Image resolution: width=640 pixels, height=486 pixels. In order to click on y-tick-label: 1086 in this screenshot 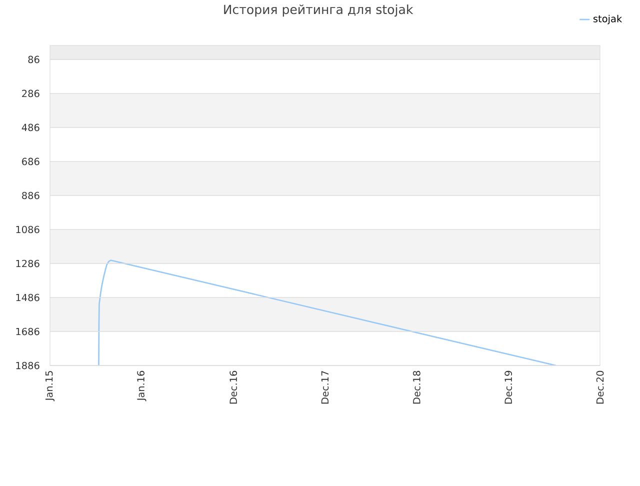, I will do `click(28, 230)`.